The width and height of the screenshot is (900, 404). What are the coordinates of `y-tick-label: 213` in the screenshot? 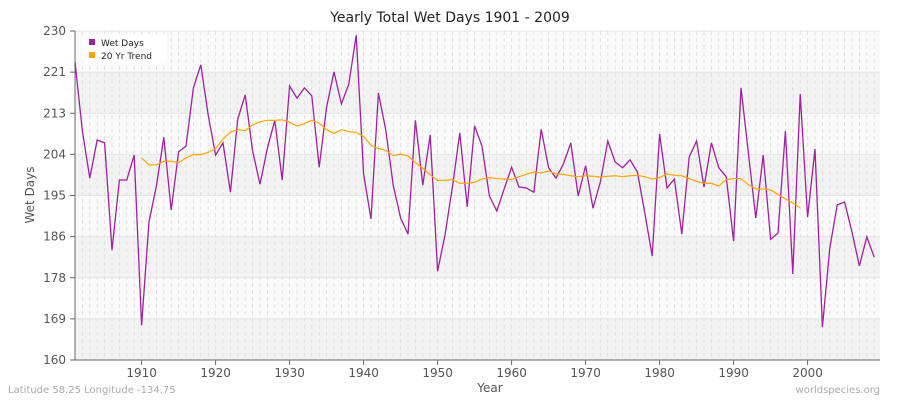 It's located at (54, 113).